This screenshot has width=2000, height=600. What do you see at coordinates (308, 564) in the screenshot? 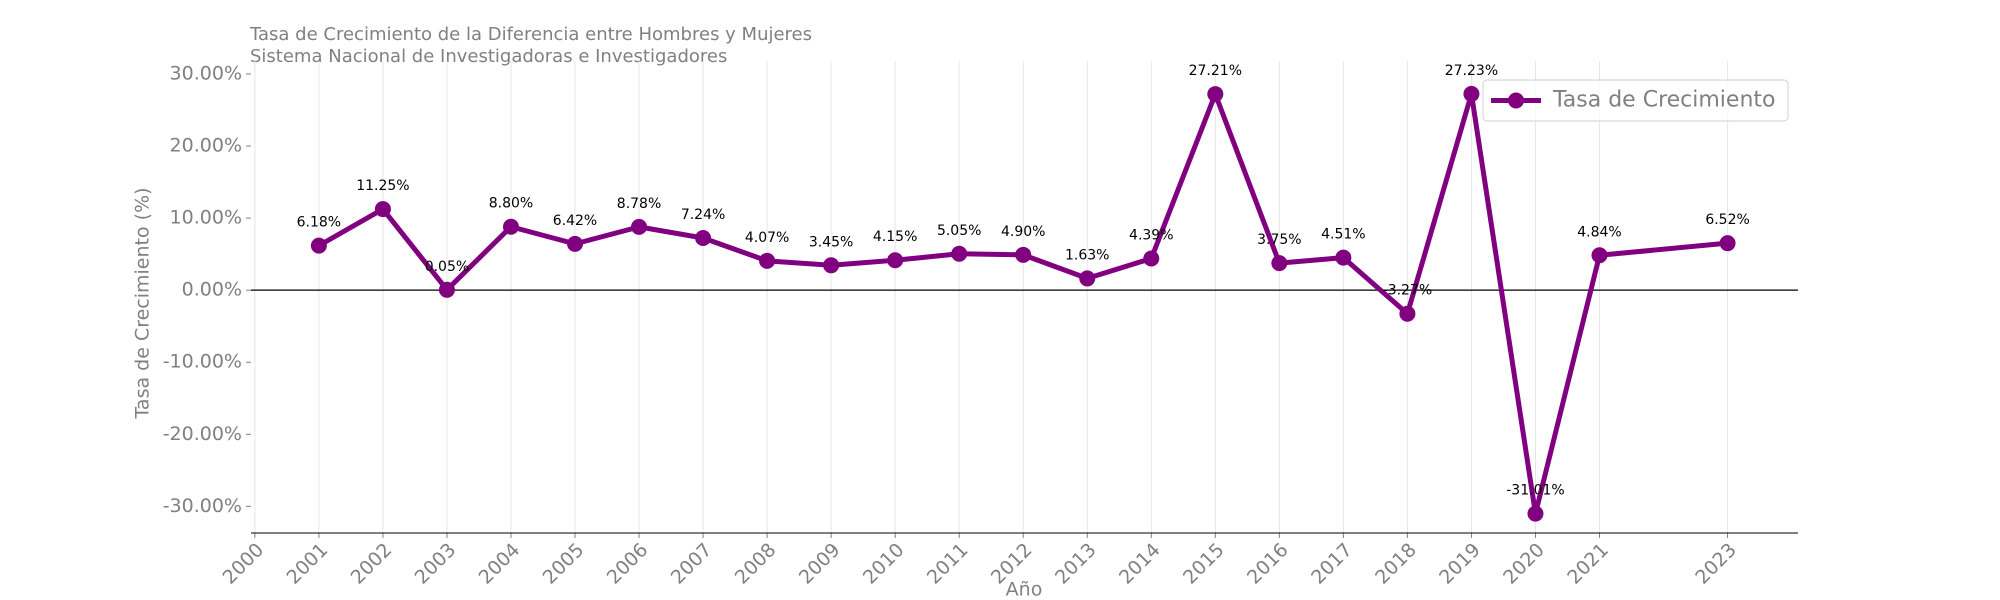
I see `x-tick-label: 2001` at bounding box center [308, 564].